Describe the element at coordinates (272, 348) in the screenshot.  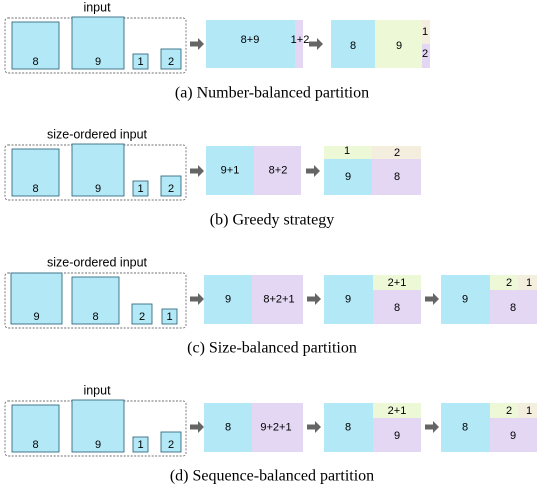
I see `panel-caption: (c) Size-balanced partition` at that location.